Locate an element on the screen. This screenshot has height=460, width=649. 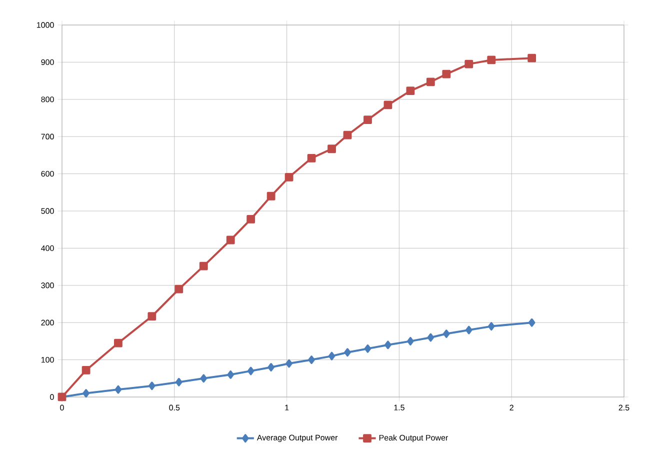
x-tick-label: 0.5 is located at coordinates (174, 407).